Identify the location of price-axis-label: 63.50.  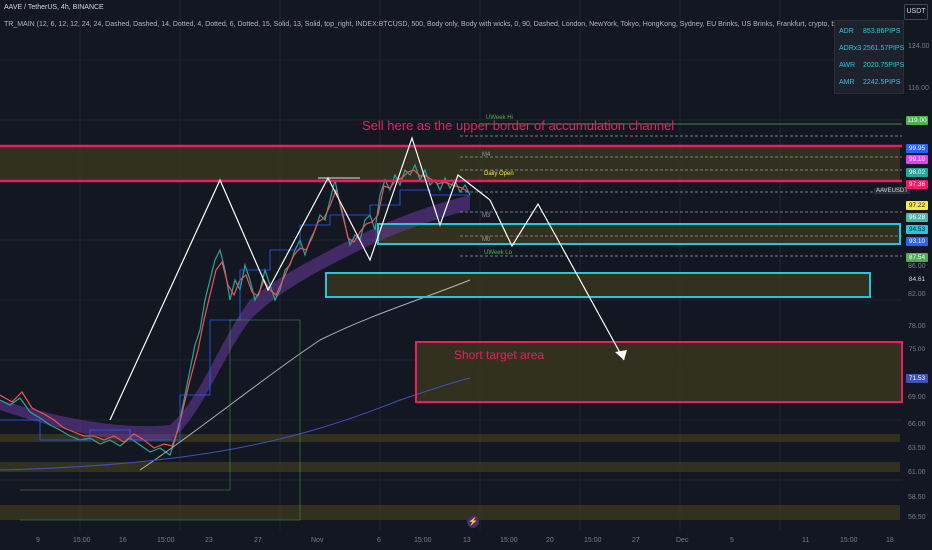
(917, 448).